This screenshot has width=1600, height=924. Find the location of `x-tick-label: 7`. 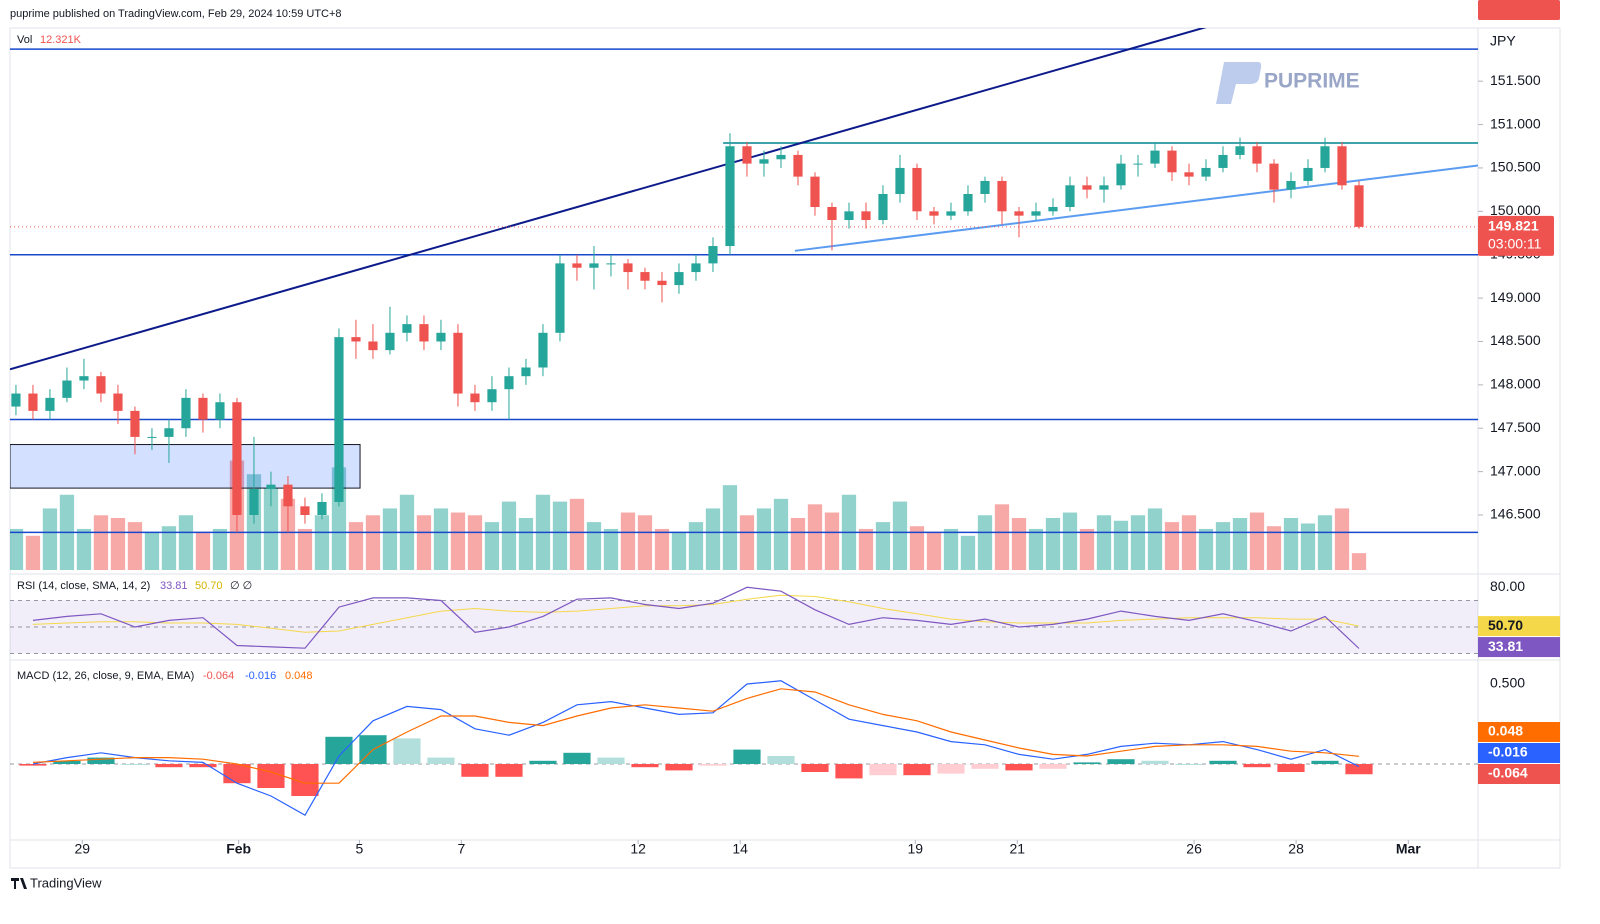

x-tick-label: 7 is located at coordinates (461, 849).